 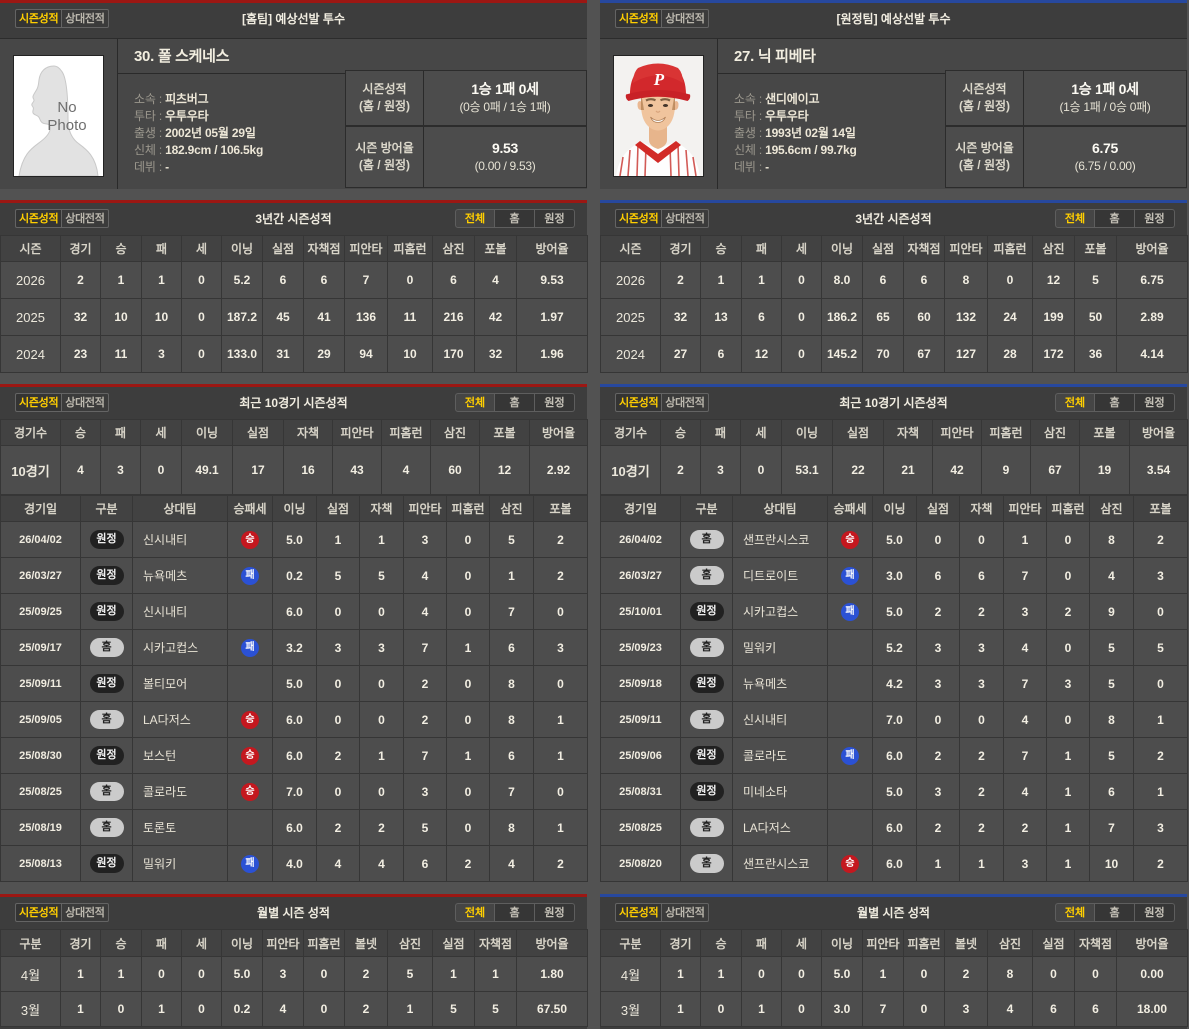 What do you see at coordinates (66, 107) in the screenshot?
I see `svg-text: No` at bounding box center [66, 107].